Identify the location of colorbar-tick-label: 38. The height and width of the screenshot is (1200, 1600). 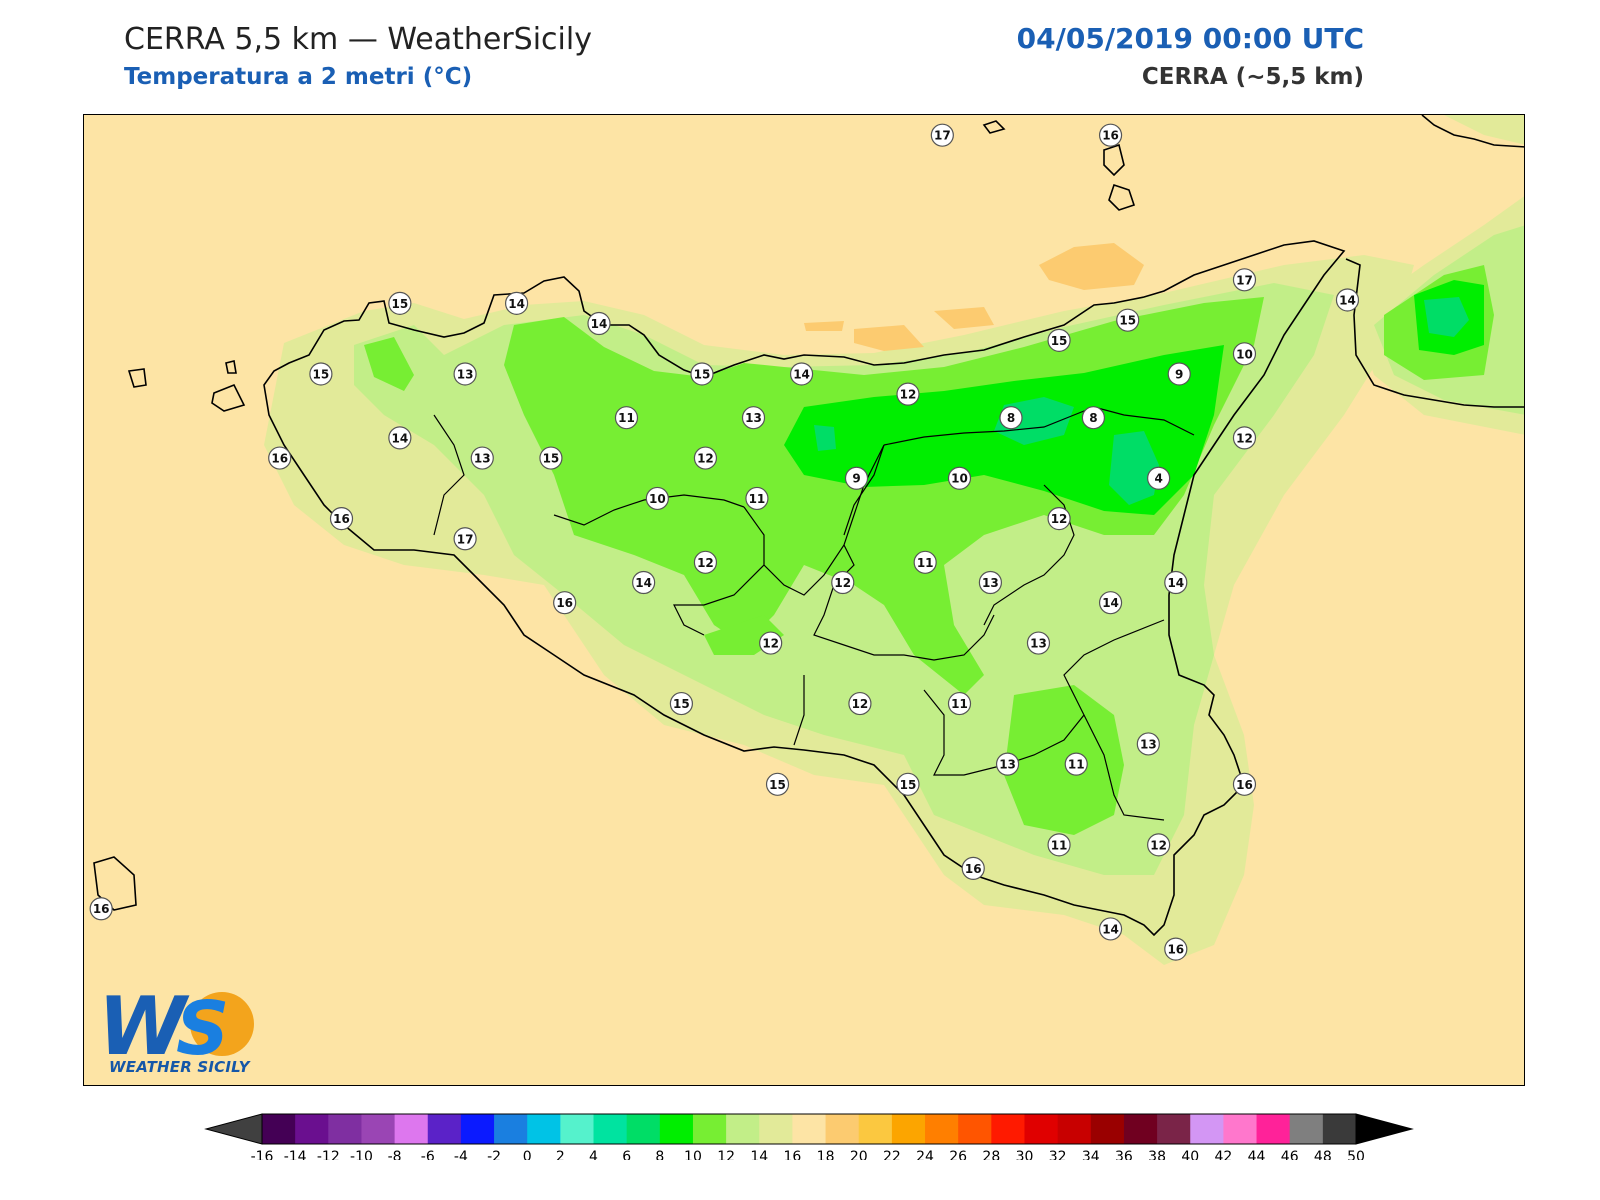
(1157, 1154).